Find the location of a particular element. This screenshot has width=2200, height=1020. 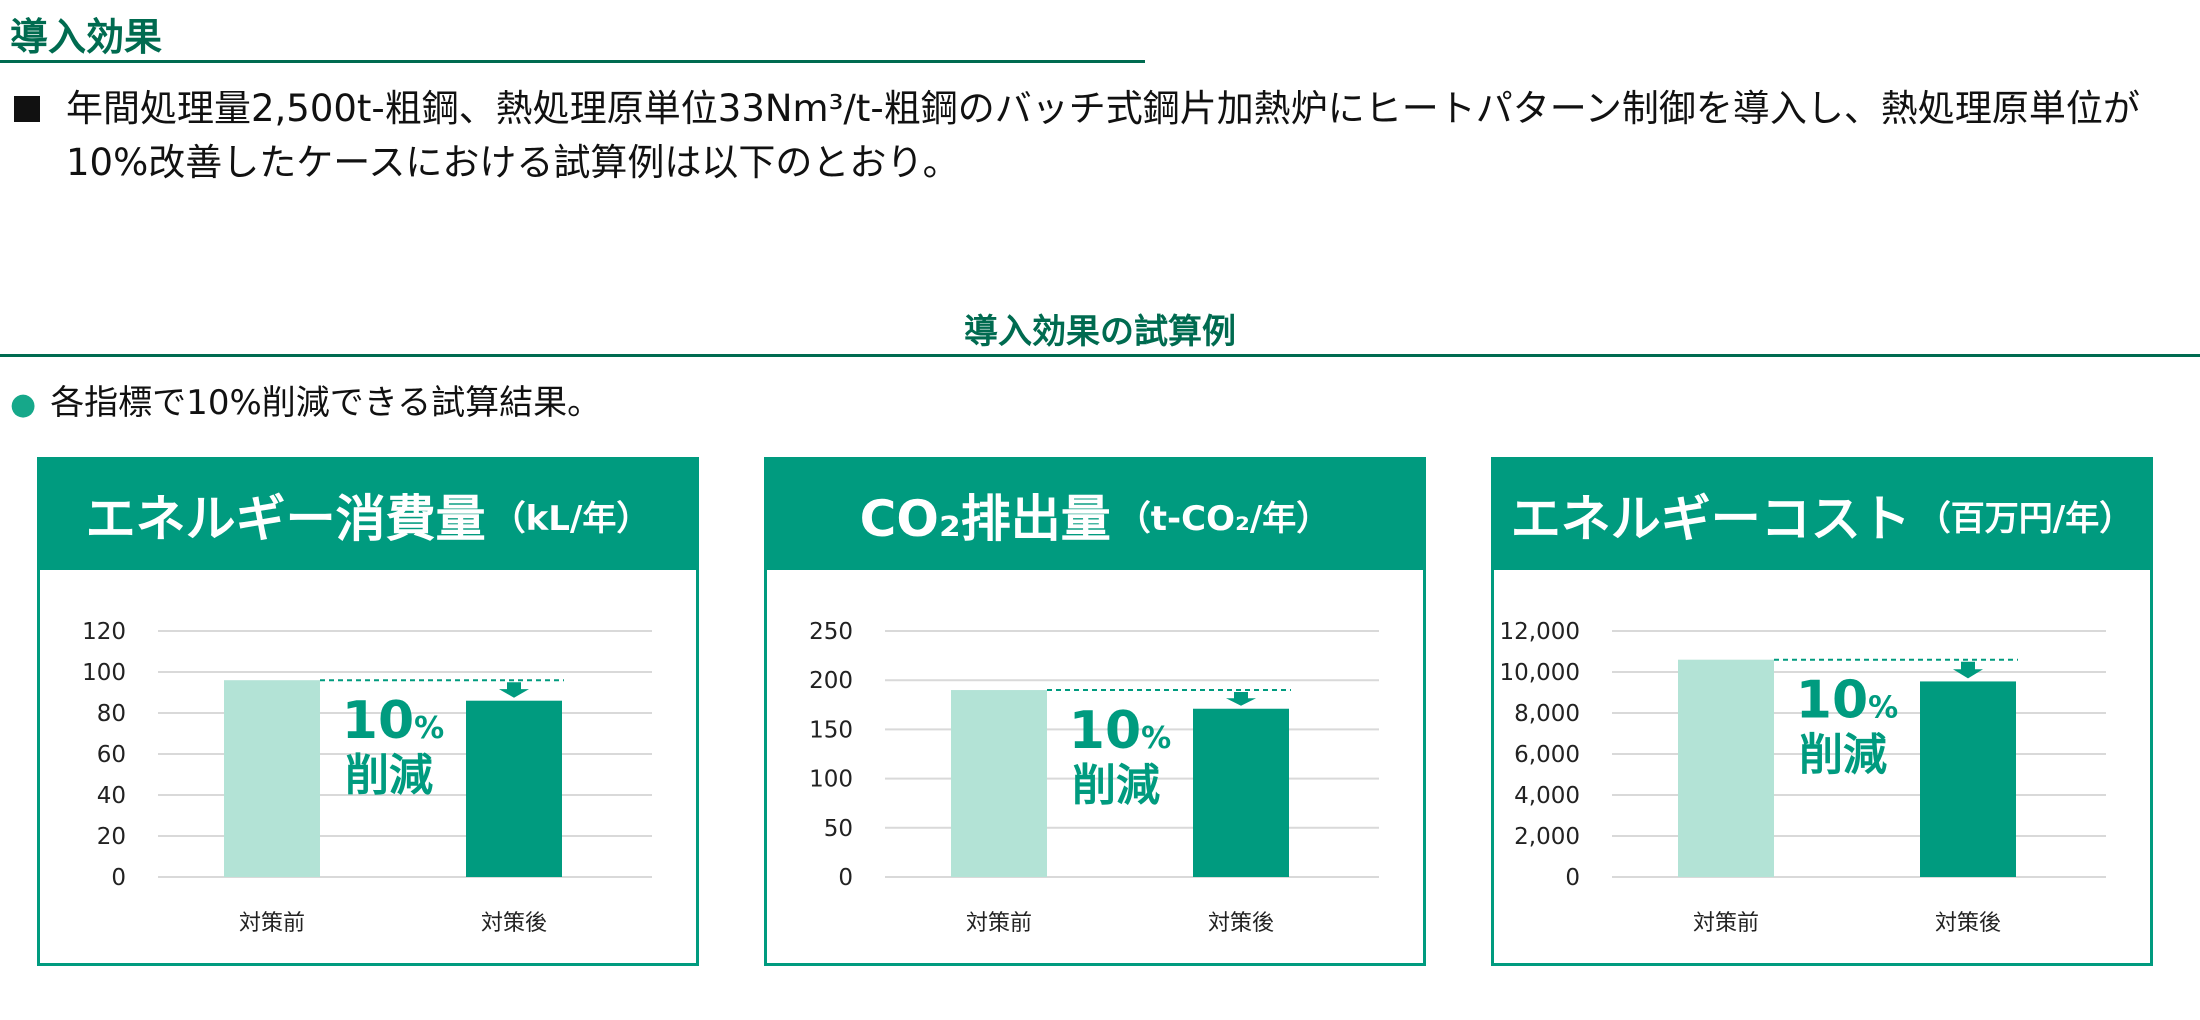

y-tick-label: 10,000 is located at coordinates (1540, 673).